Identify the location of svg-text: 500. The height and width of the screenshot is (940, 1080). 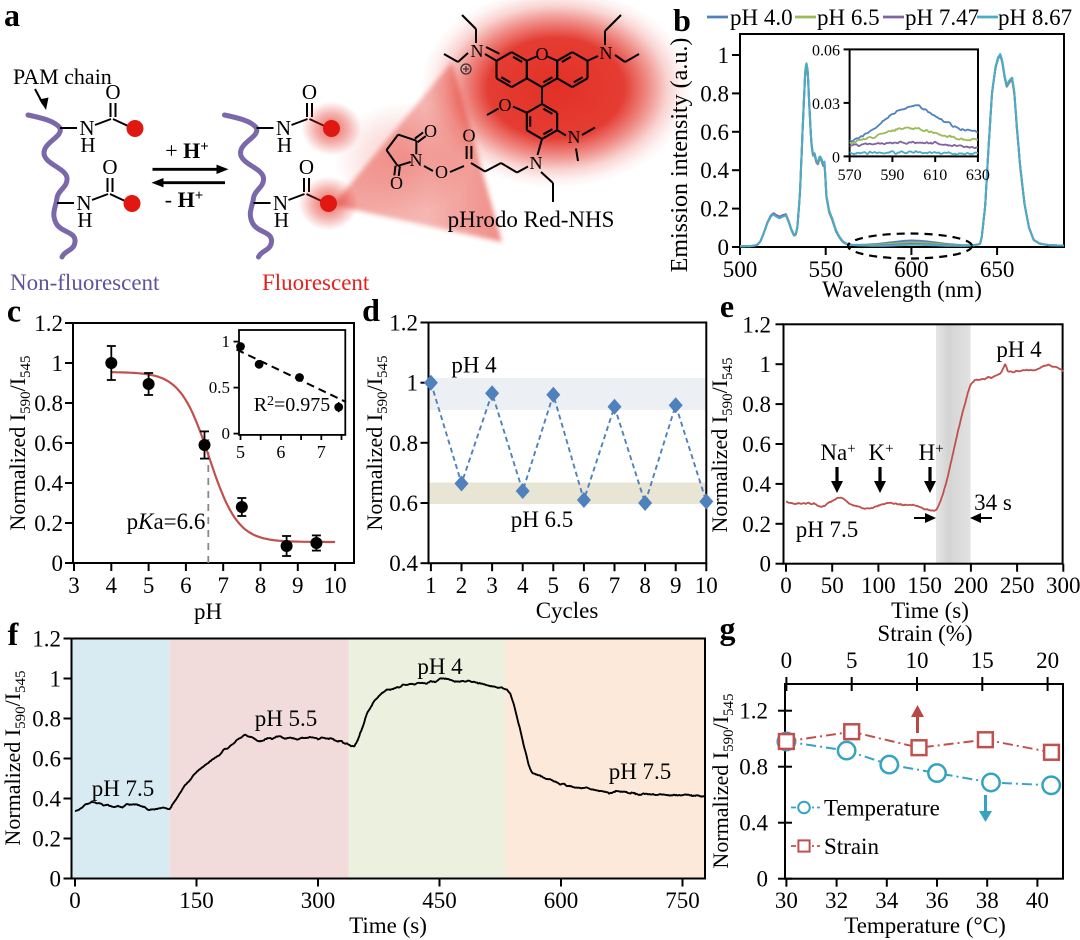
(740, 269).